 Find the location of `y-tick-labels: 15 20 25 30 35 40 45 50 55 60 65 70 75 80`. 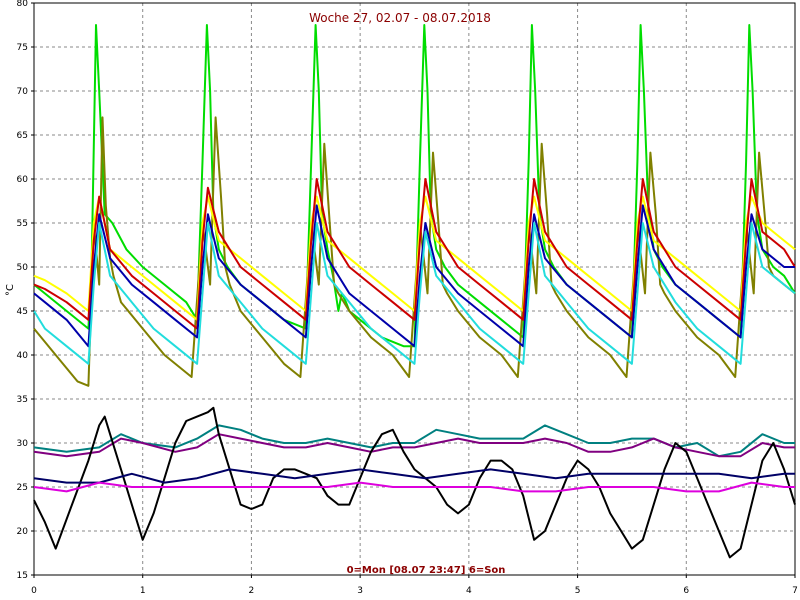

y-tick-labels: 15 20 25 30 35 40 45 50 55 60 65 70 75 80 is located at coordinates (25, 290).